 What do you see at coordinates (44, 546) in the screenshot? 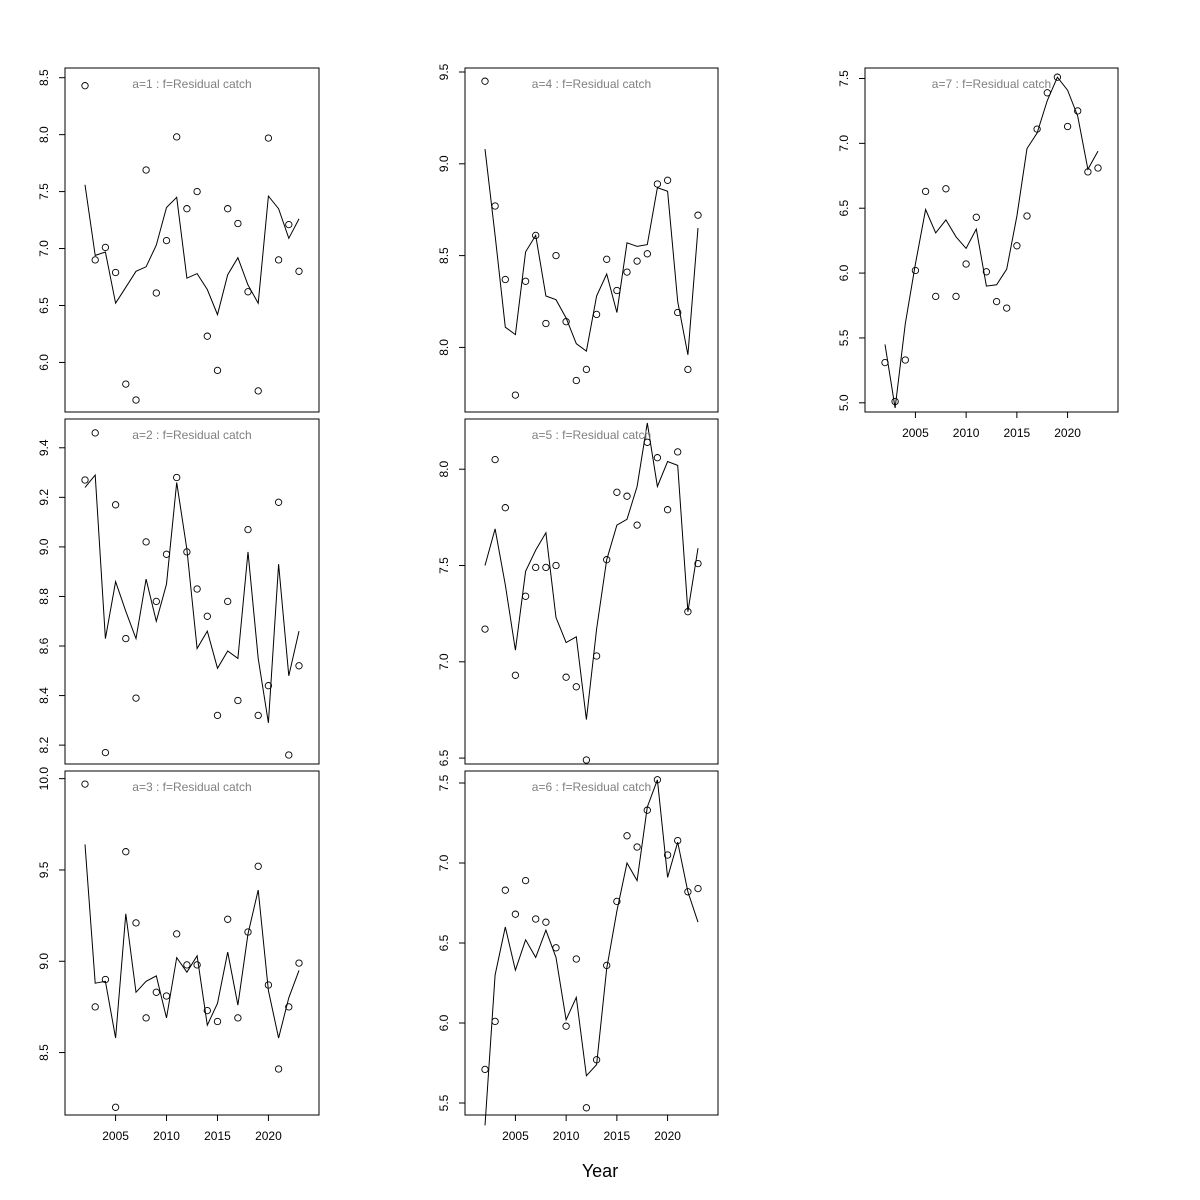
I see `panel-2-y-tick-label: 9.0` at bounding box center [44, 546].